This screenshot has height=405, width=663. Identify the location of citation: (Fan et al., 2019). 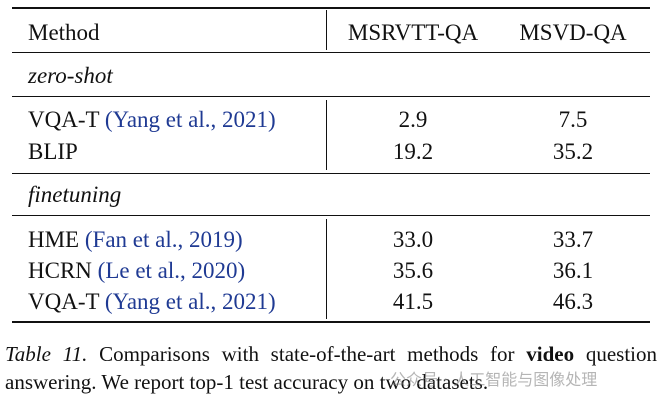
(163, 239).